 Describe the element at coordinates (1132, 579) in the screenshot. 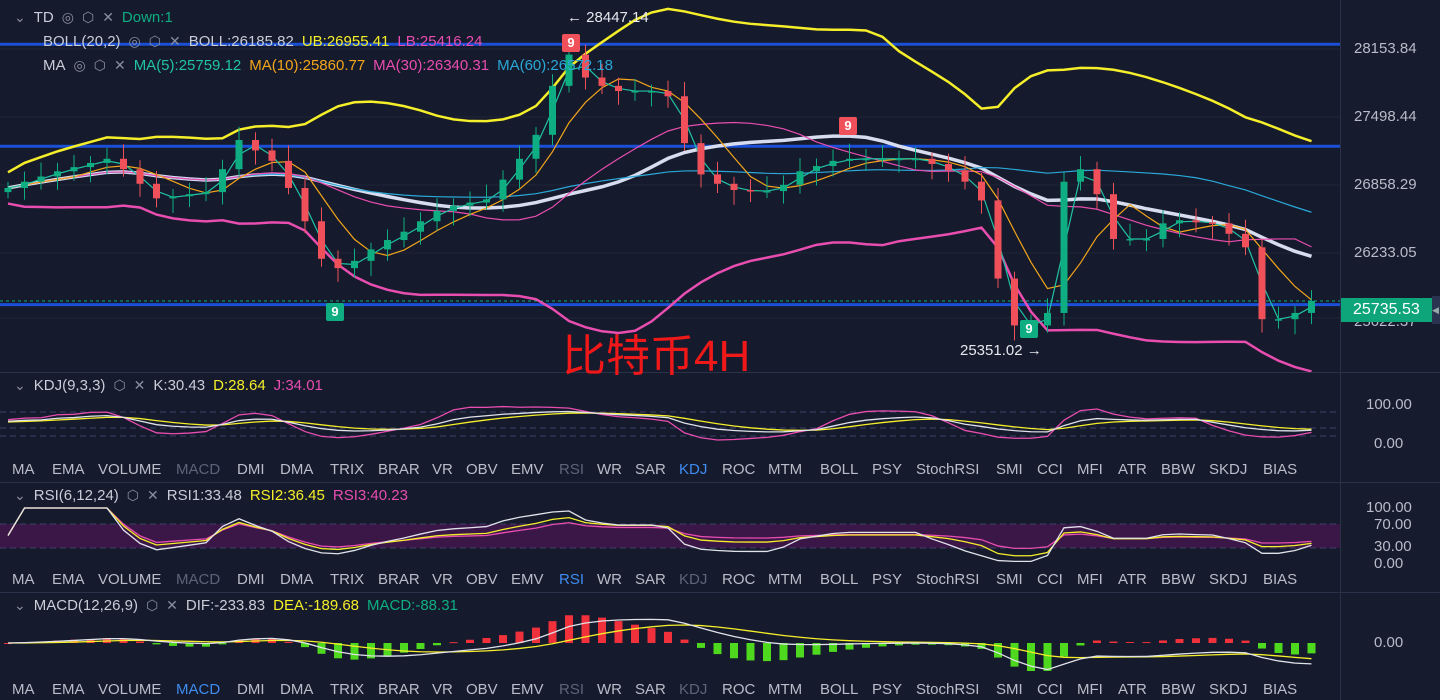

I see `tab-atr: ATR` at that location.